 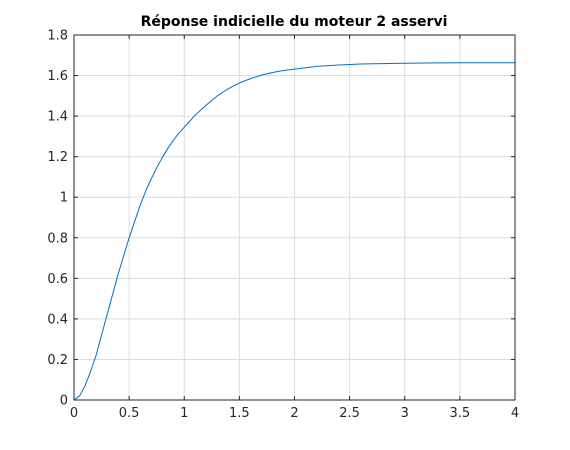 I want to click on y-tick-label: 1.8, so click(x=57, y=36).